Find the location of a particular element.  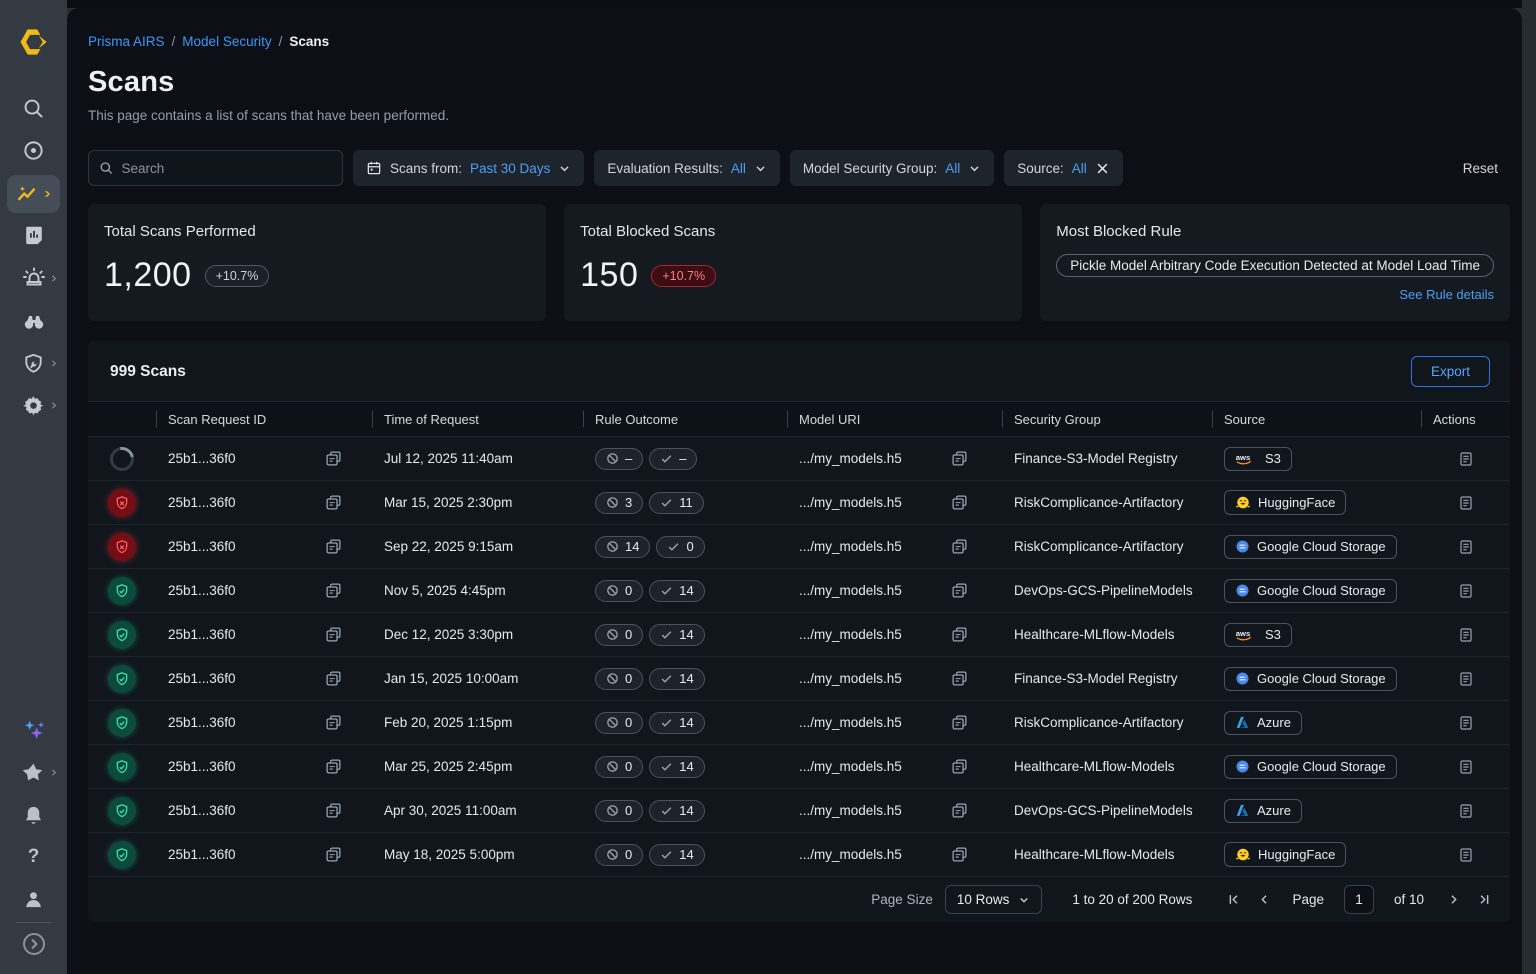

sidebar-collapse-button is located at coordinates (33, 944).